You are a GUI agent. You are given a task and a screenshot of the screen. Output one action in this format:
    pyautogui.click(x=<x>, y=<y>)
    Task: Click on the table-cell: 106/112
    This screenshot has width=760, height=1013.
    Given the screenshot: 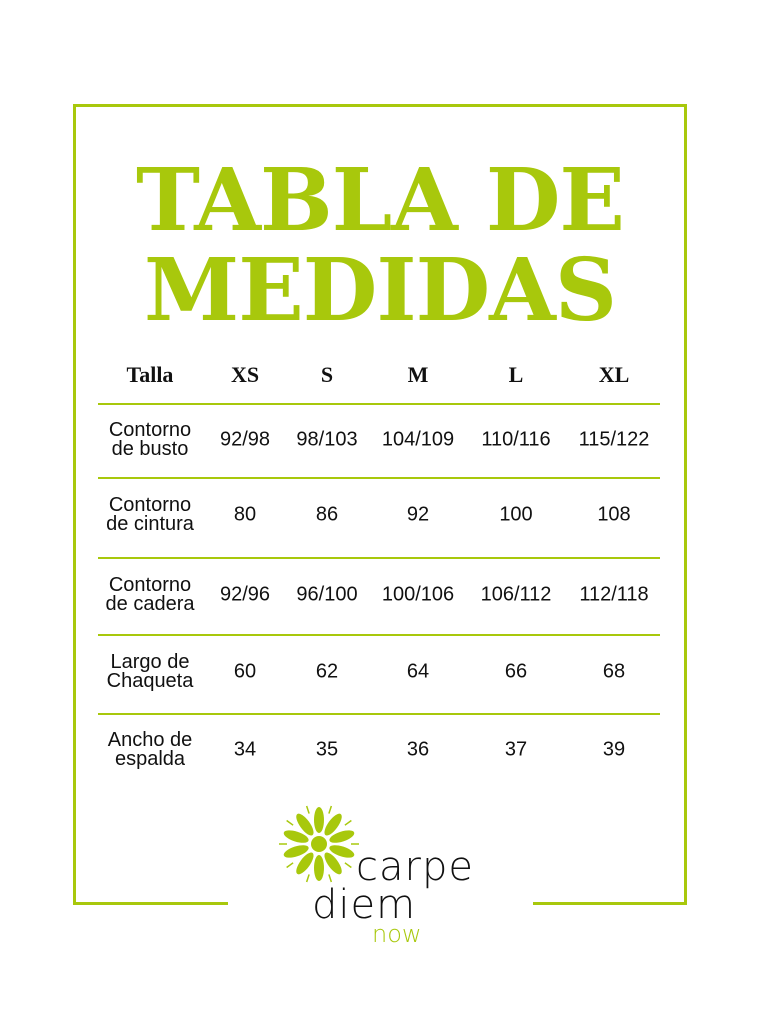 What is the action you would take?
    pyautogui.click(x=516, y=594)
    